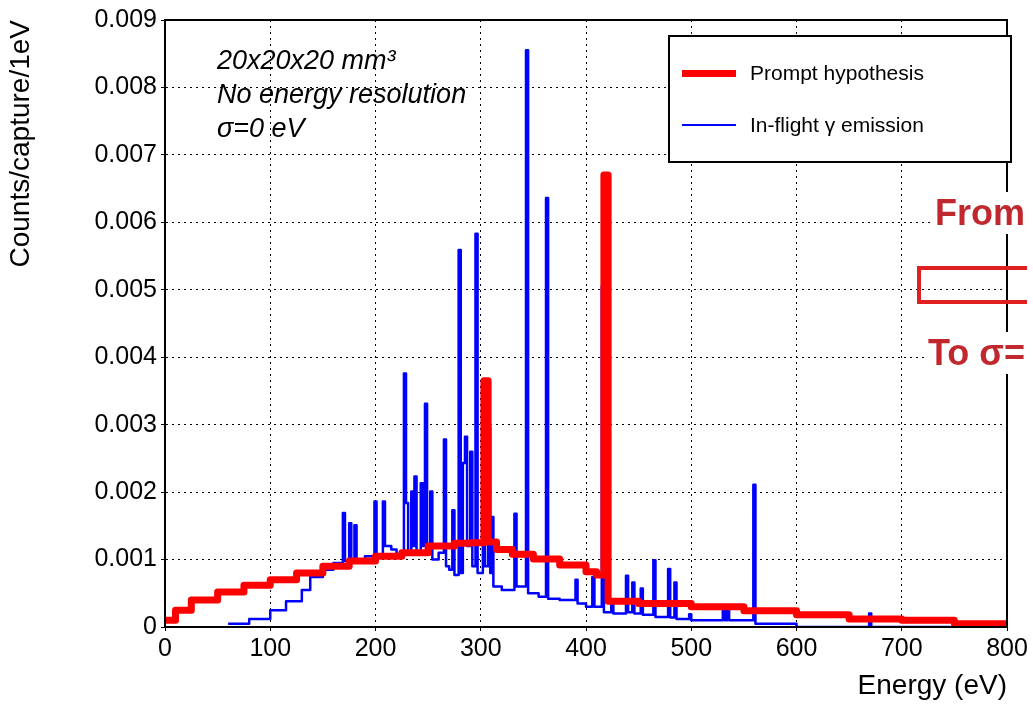 The height and width of the screenshot is (707, 1033). I want to click on y-tick-label: 0.002, so click(125, 490).